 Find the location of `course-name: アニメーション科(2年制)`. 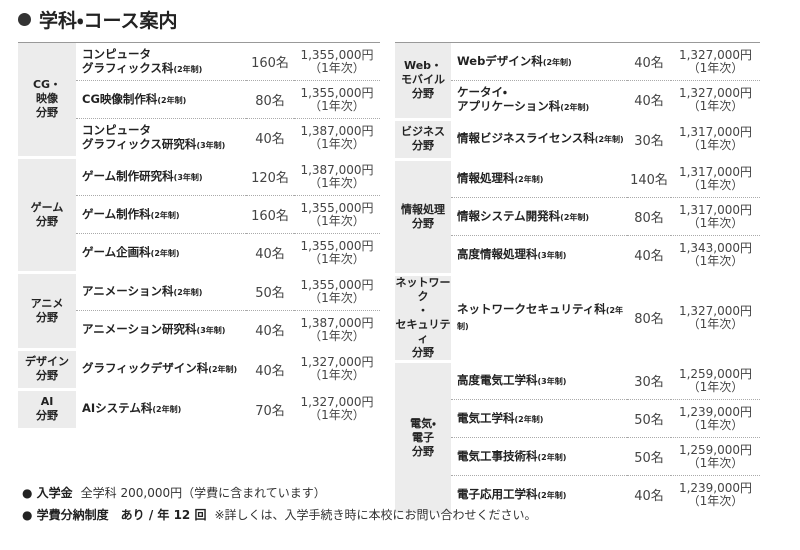

course-name: アニメーション科(2年制) is located at coordinates (161, 291).